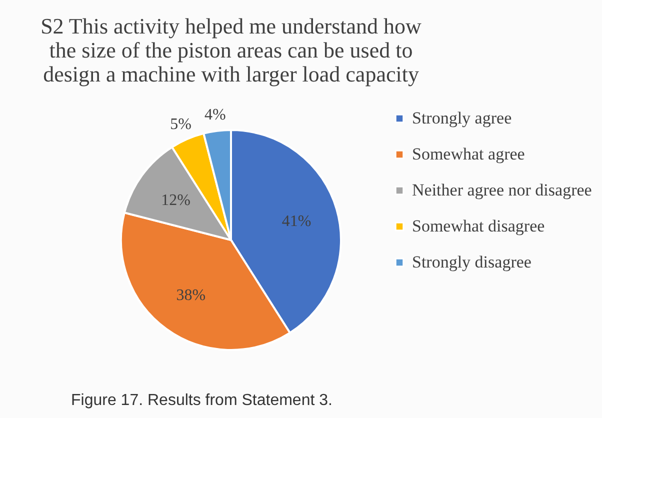 The height and width of the screenshot is (484, 647). I want to click on data-label: 38%, so click(191, 295).